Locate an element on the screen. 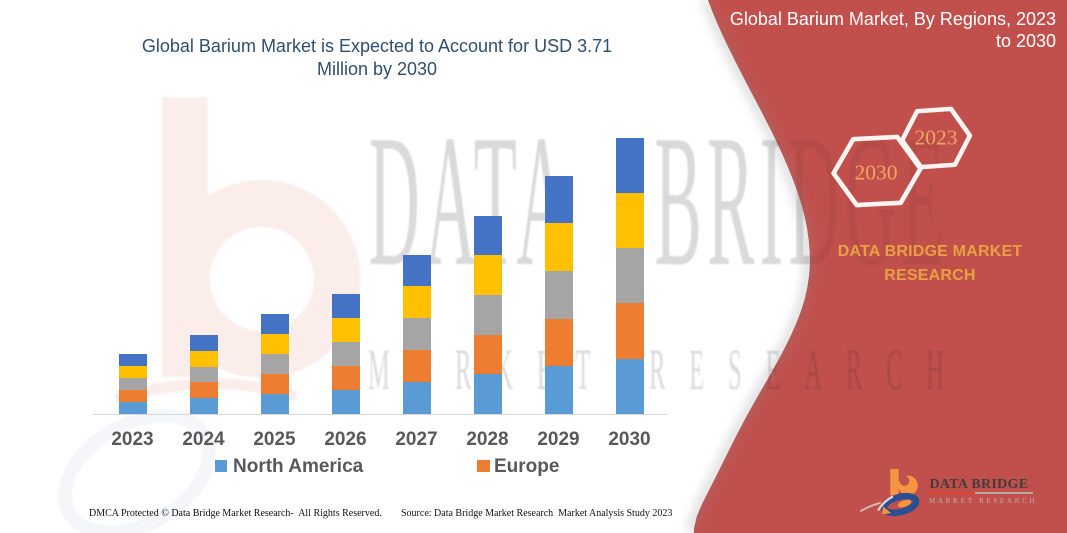 The width and height of the screenshot is (1067, 533). svg-text: MARKET RESEARCH is located at coordinates (668, 369).